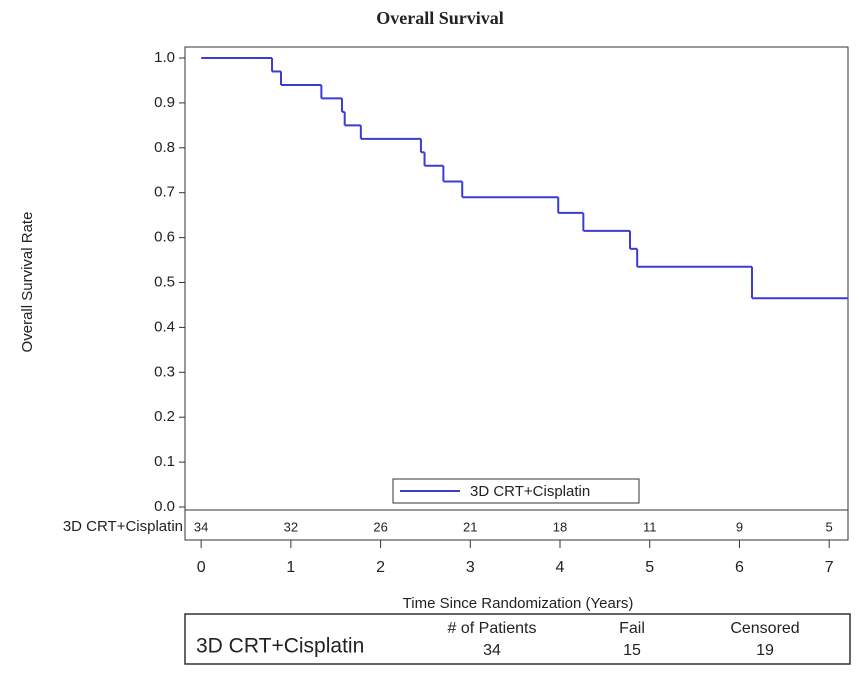  What do you see at coordinates (492, 628) in the screenshot?
I see `summary-header: # of Patients` at bounding box center [492, 628].